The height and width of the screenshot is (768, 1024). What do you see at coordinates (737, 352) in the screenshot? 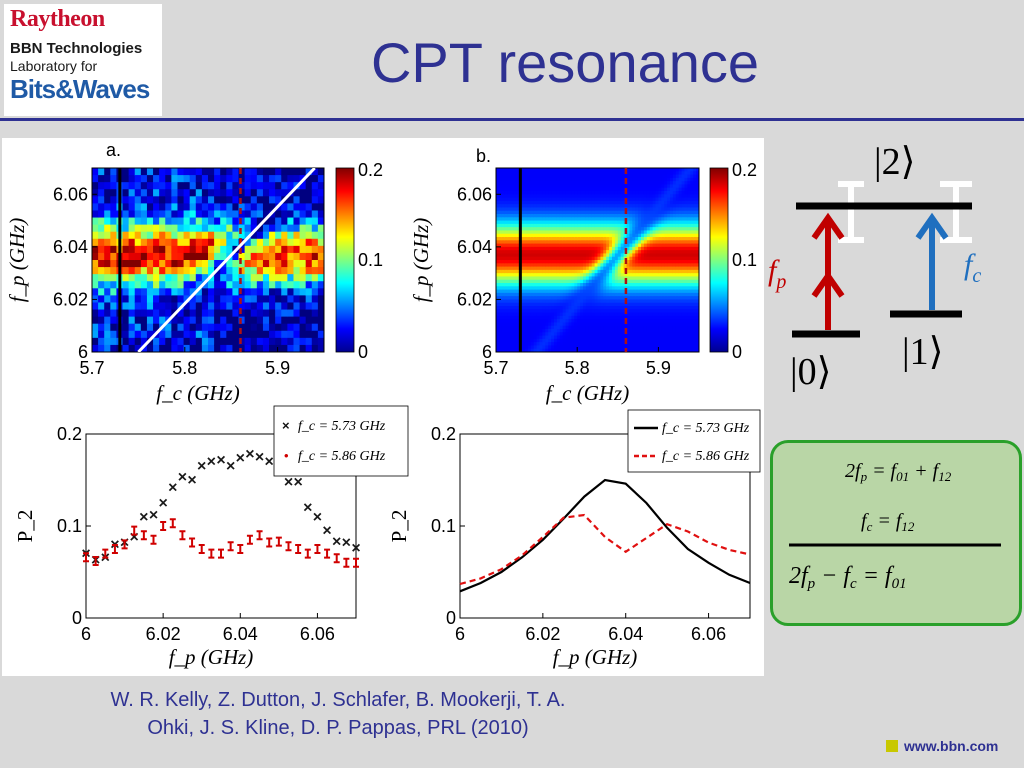
I see `colorbar-b-tick-min: 0` at bounding box center [737, 352].